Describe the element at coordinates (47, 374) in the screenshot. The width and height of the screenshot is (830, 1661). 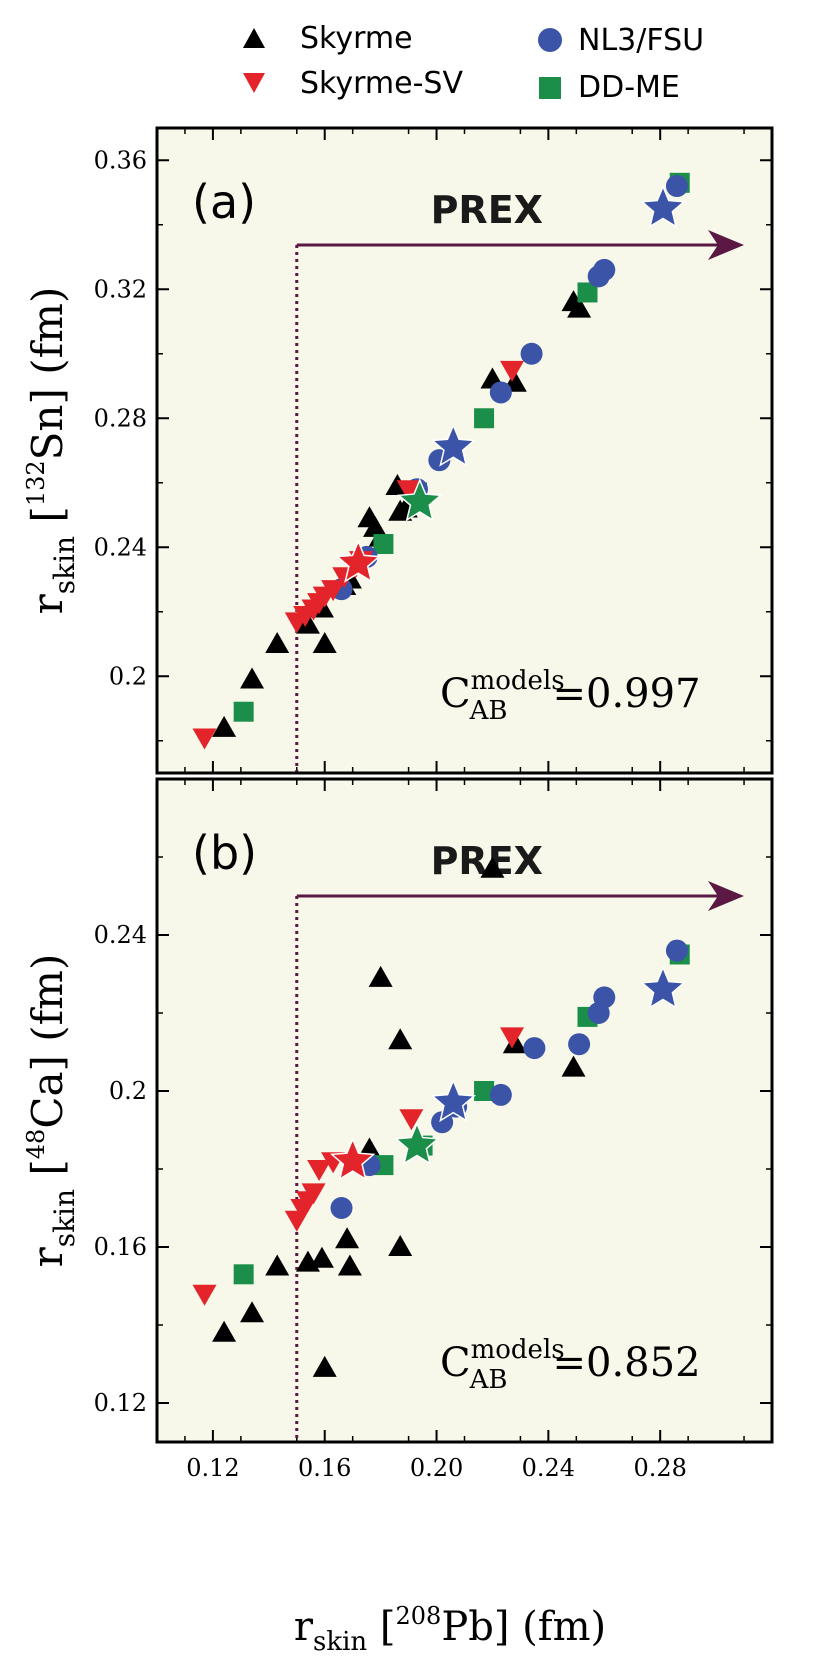
I see `y-axis-title-tail: Sn] (fm)` at that location.